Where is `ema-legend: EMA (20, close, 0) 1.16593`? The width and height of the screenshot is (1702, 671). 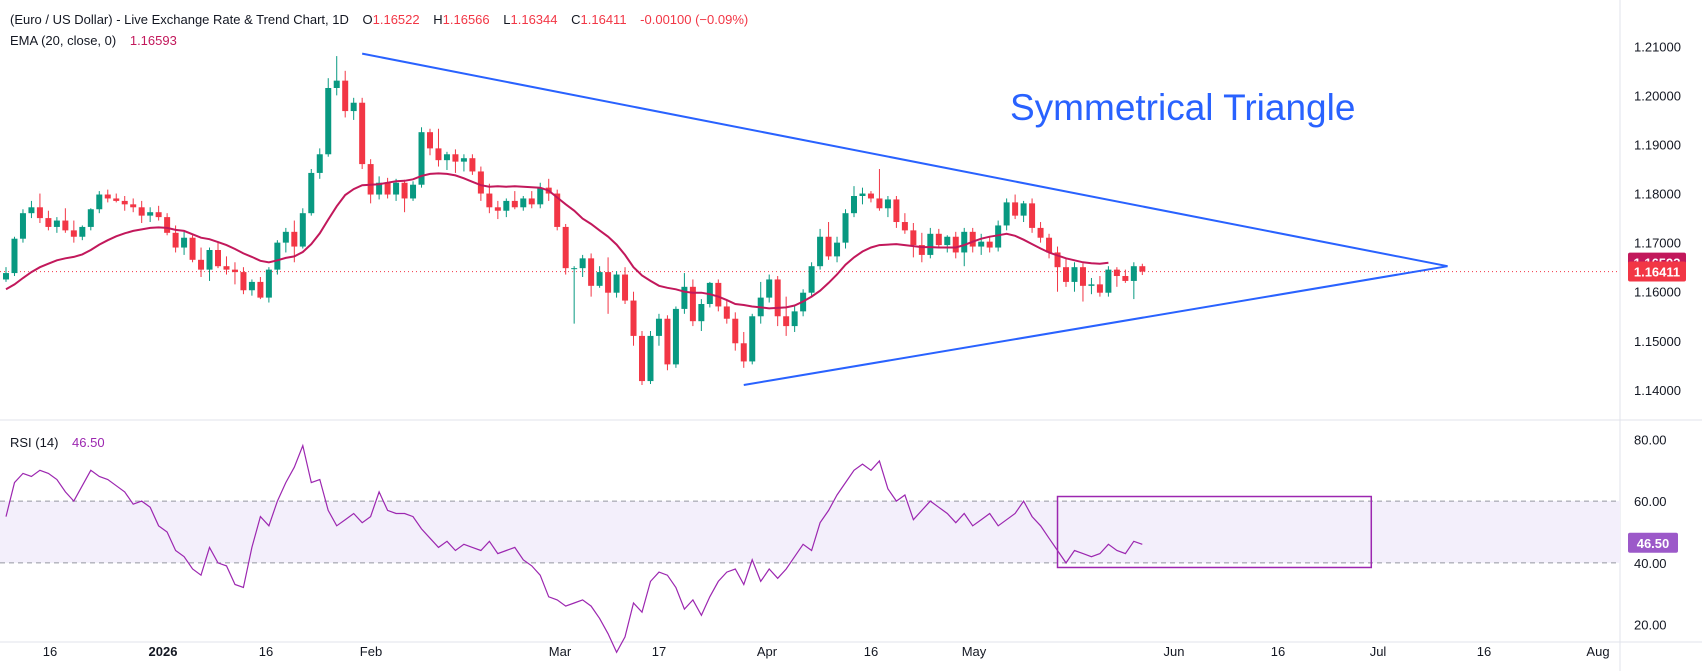
ema-legend: EMA (20, close, 0) 1.16593 is located at coordinates (93, 40).